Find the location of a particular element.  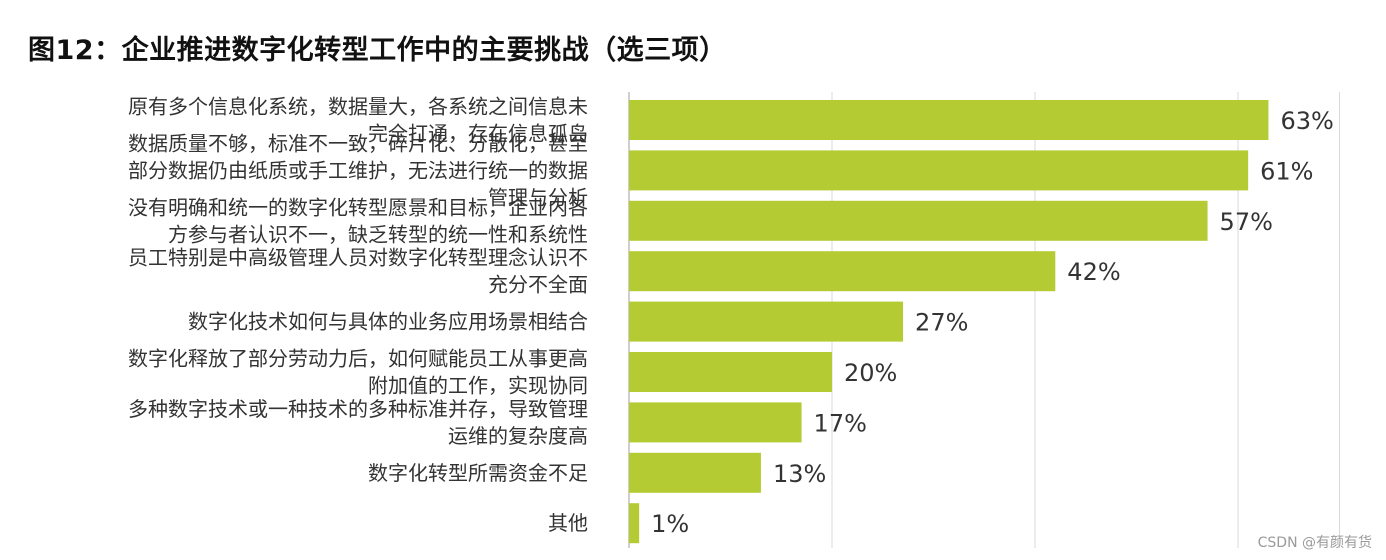

category-label: 充分不全面 is located at coordinates (538, 285).